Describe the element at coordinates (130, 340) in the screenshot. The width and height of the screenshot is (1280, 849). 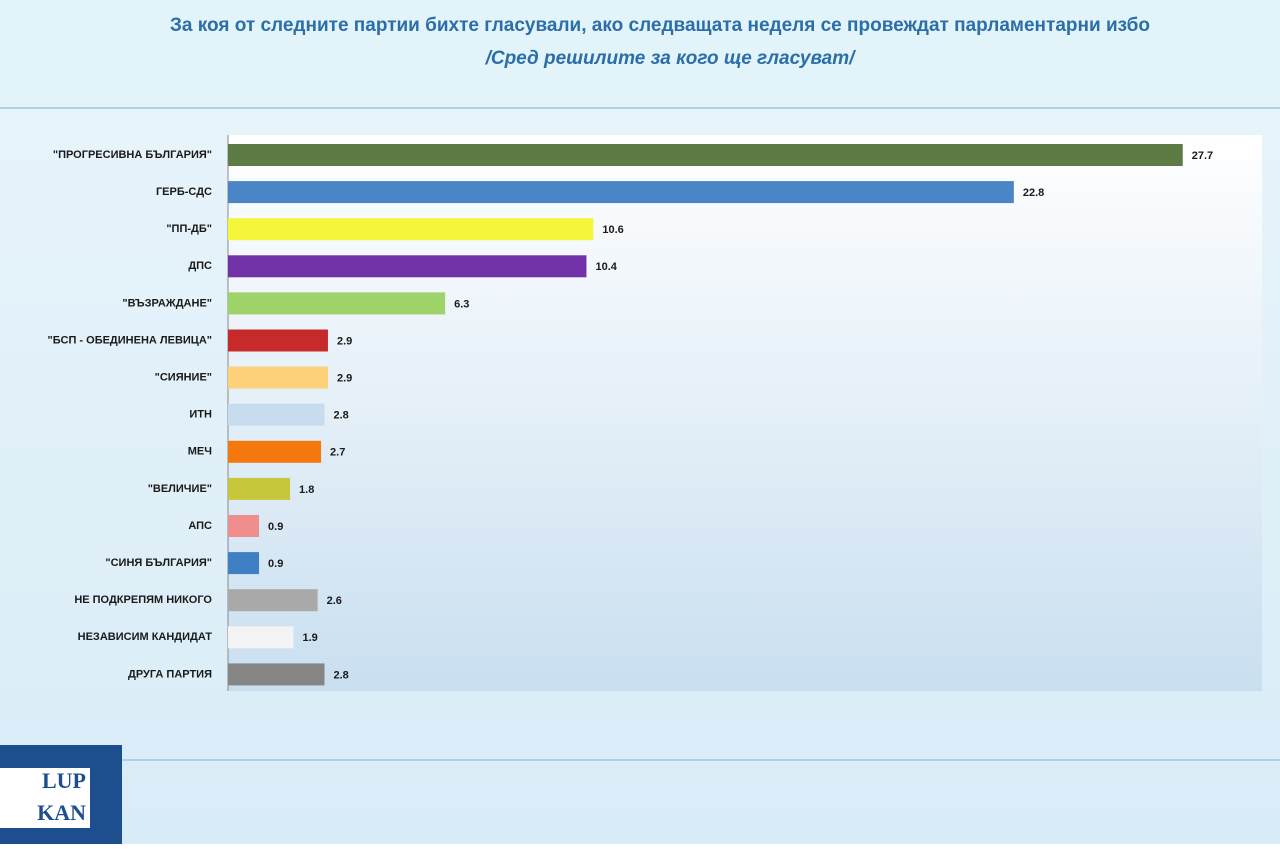
I see `category-label: "БСП - ОБЕДИНЕНА ЛЕВИЦА"` at that location.